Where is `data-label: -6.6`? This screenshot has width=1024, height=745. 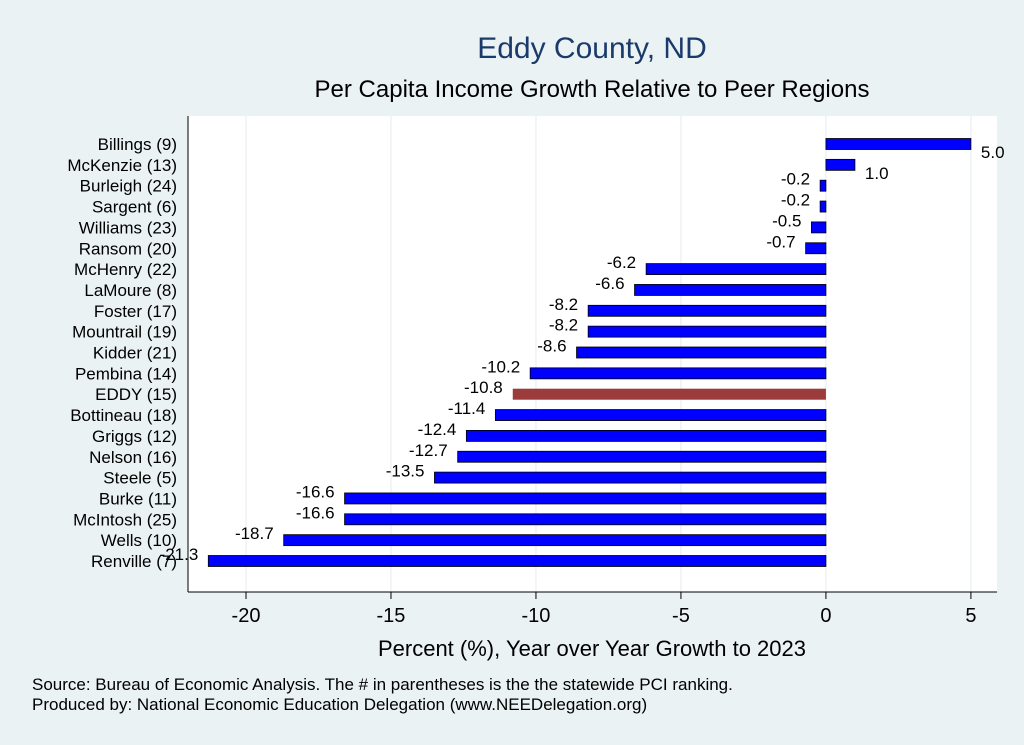
data-label: -6.6 is located at coordinates (609, 283).